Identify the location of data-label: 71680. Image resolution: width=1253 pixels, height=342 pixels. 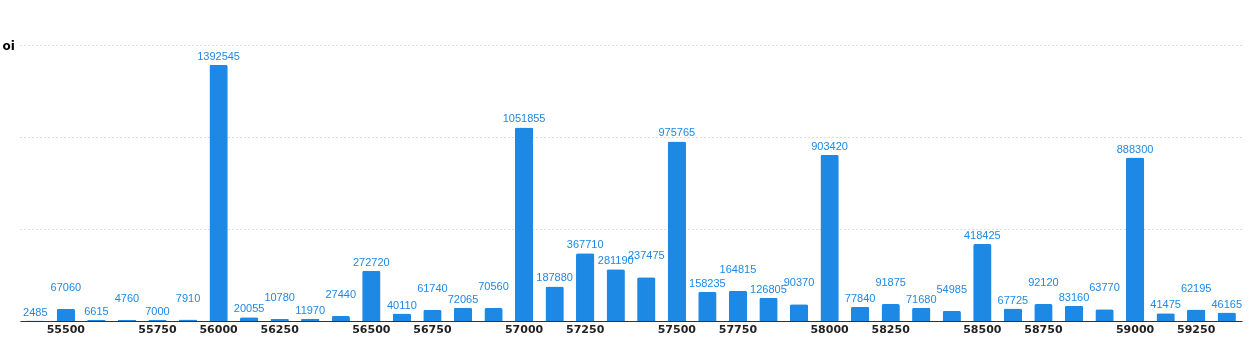
(921, 298).